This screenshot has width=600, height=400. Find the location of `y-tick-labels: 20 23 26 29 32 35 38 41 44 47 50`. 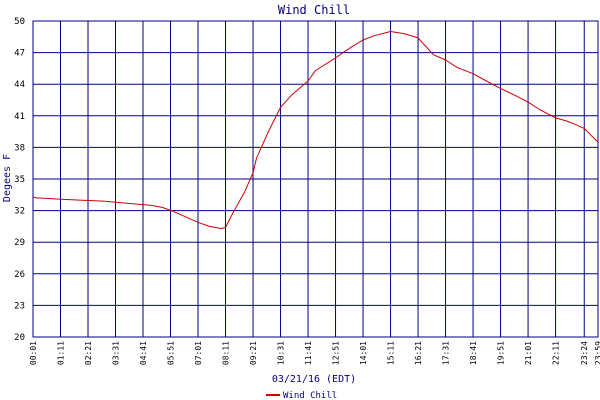

y-tick-labels: 20 23 26 29 32 35 38 41 44 47 50 is located at coordinates (19, 180).